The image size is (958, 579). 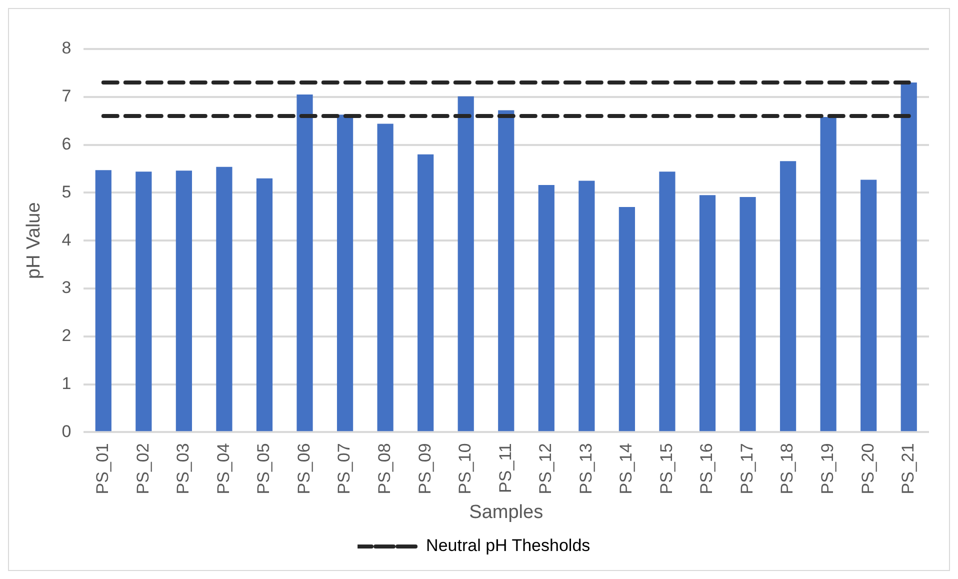 What do you see at coordinates (626, 468) in the screenshot?
I see `x-tick-label: PS_14` at bounding box center [626, 468].